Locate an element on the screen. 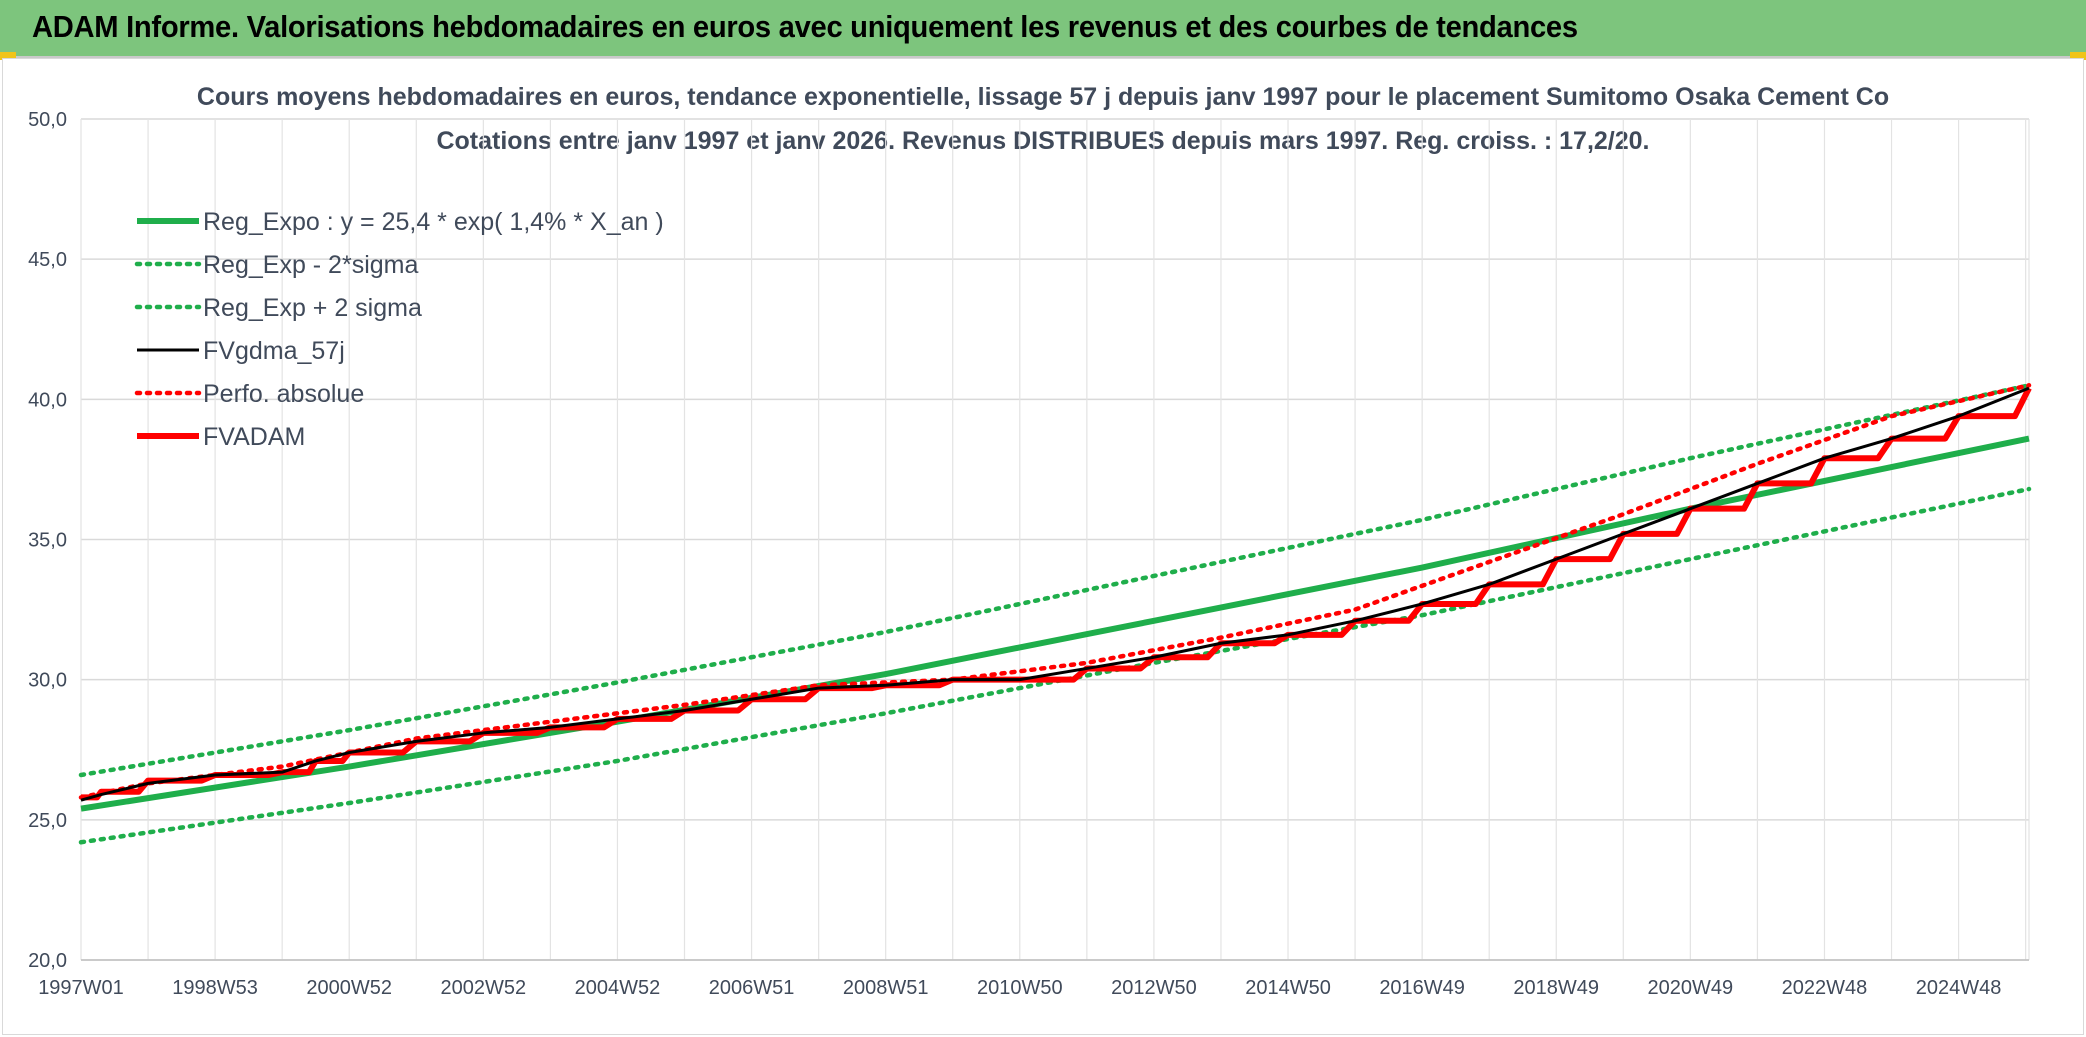  legend-label: Reg_Exp + 2 sigma is located at coordinates (312, 308).